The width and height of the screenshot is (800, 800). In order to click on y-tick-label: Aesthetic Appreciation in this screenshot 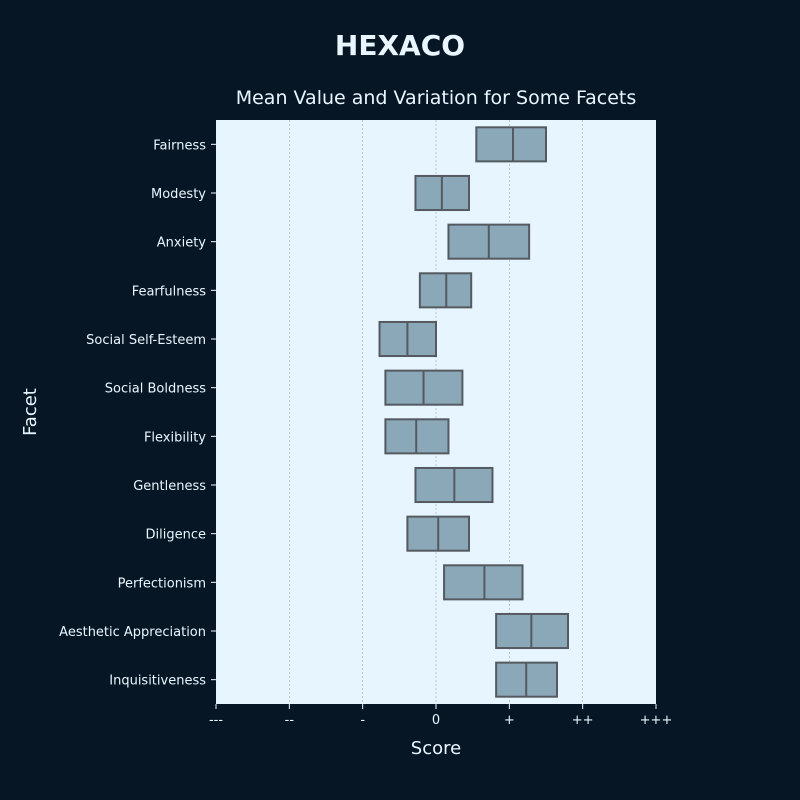, I will do `click(132, 632)`.